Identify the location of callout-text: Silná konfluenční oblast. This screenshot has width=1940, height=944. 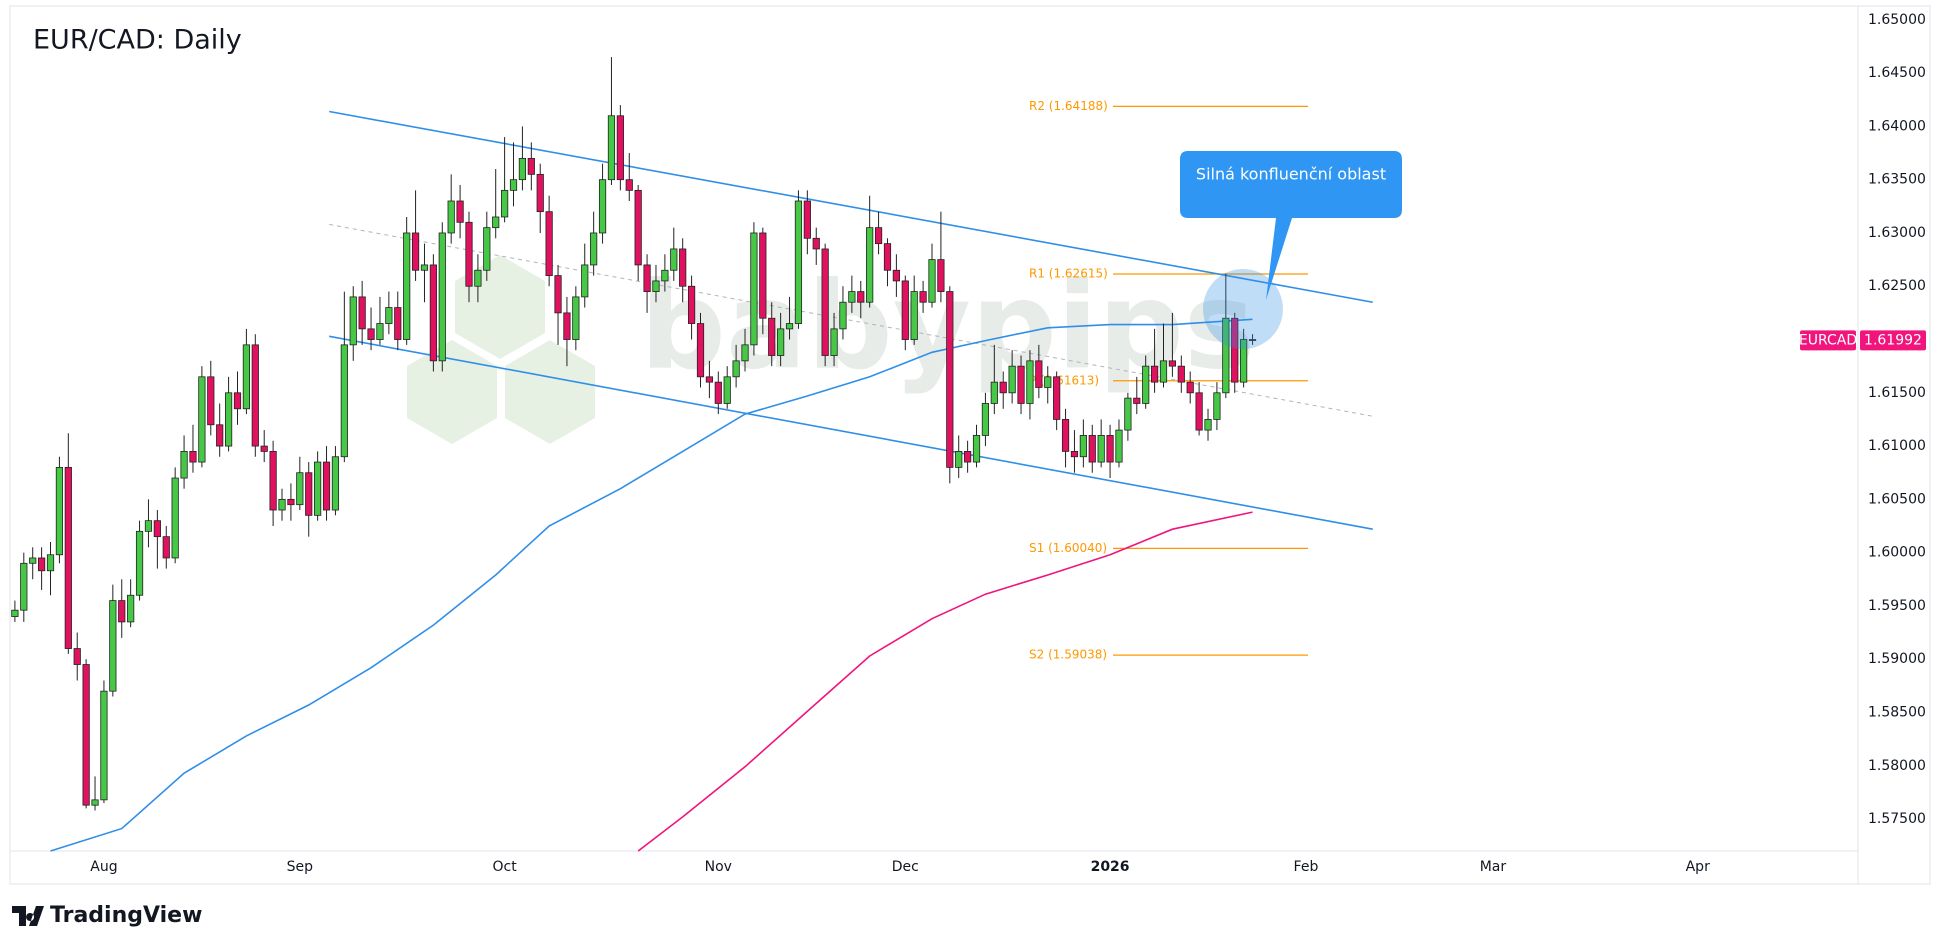
(1291, 174).